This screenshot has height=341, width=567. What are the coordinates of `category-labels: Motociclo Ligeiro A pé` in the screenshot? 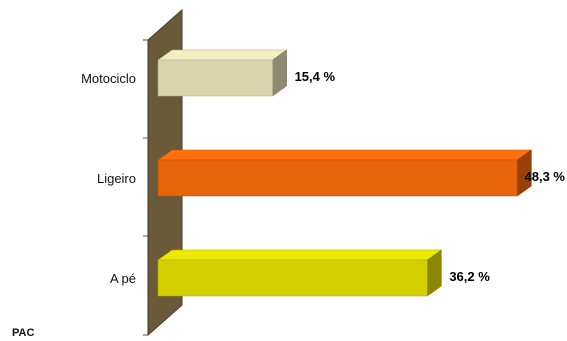 It's located at (108, 178).